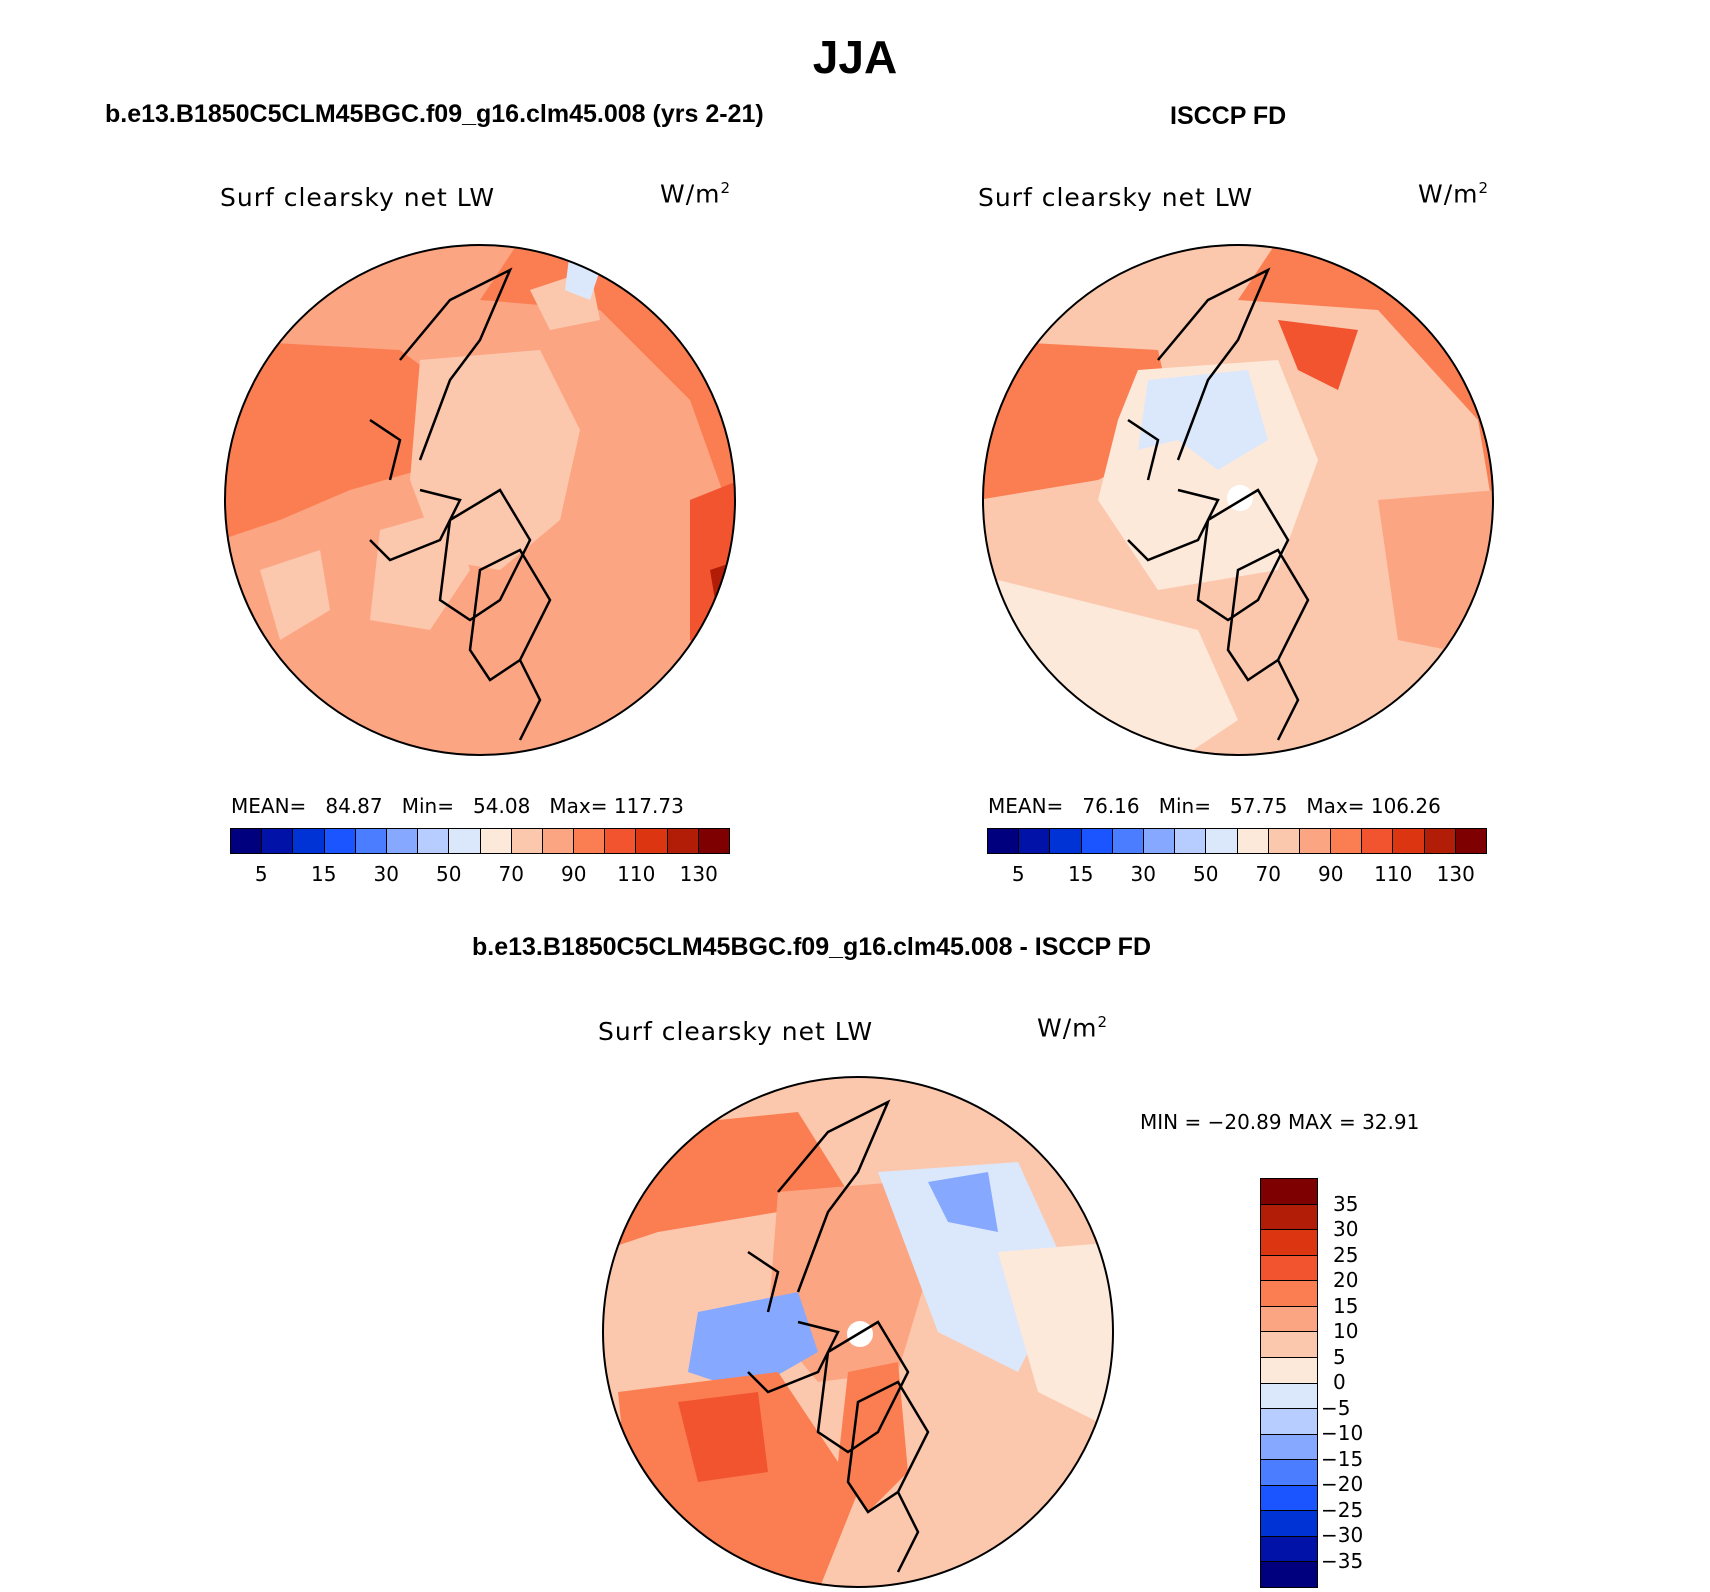  Describe the element at coordinates (324, 874) in the screenshot. I see `model-colorbar-tick-label: 15` at that location.